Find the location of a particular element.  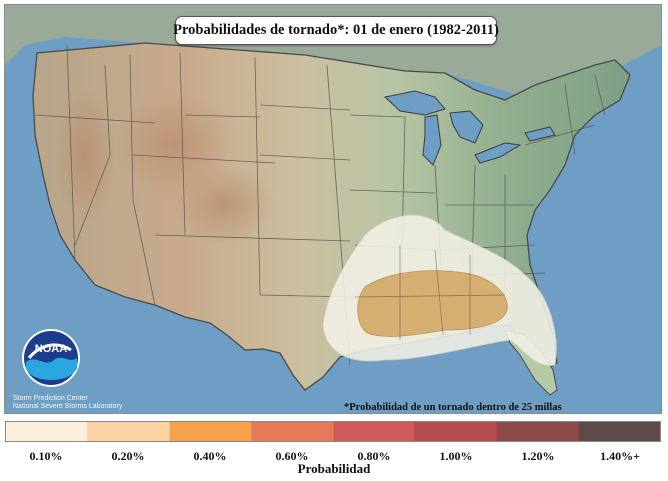

legend-tick-label: 1.00% is located at coordinates (456, 456).